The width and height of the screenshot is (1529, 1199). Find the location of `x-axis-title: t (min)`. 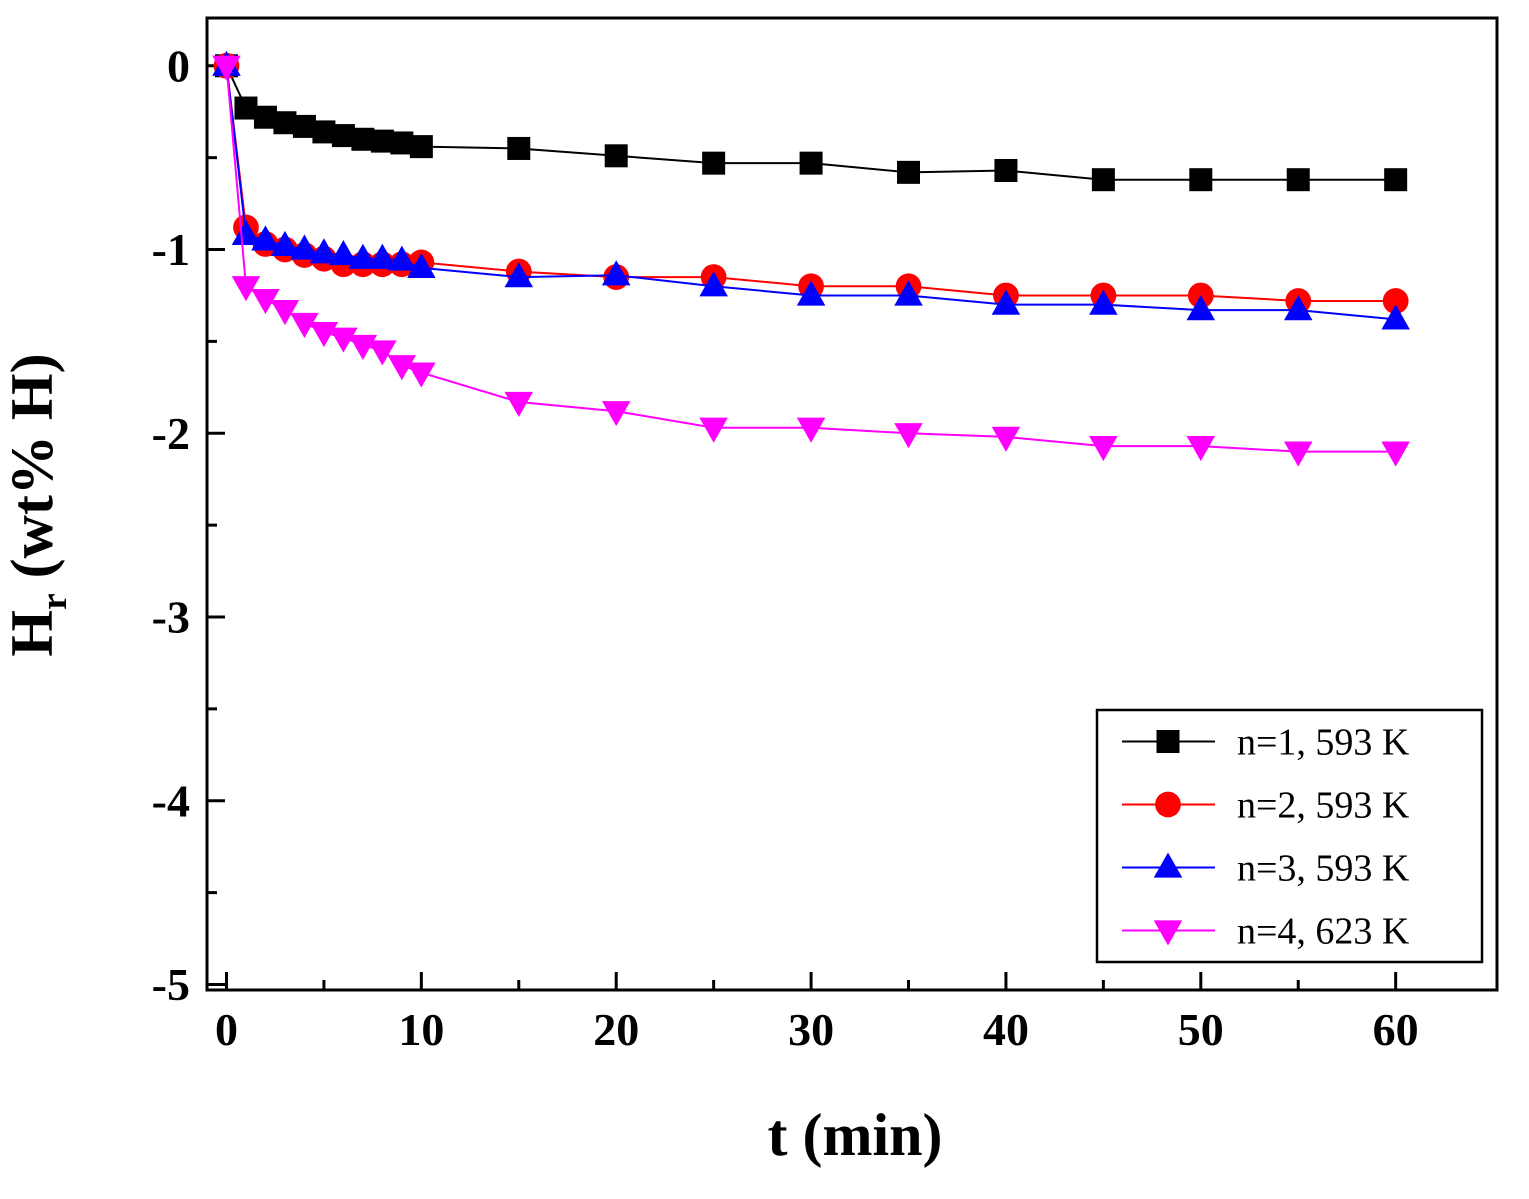

x-axis-title: t (min) is located at coordinates (855, 1135).